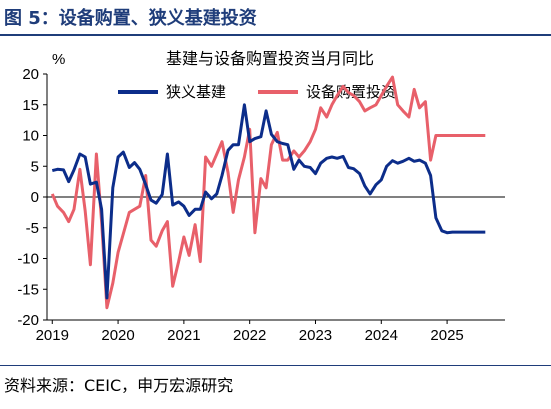 This screenshot has width=551, height=409. What do you see at coordinates (35, 166) in the screenshot?
I see `y-tick-label: 5` at bounding box center [35, 166].